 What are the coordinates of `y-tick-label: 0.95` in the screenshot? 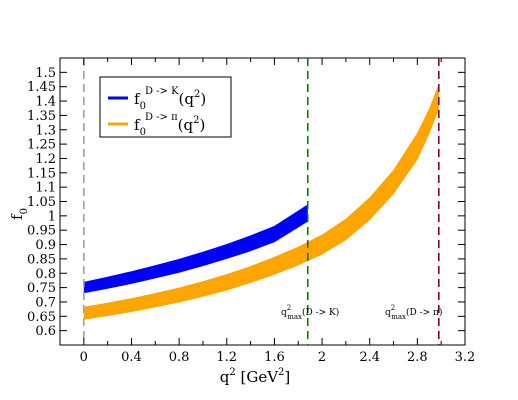 It's located at (41, 231).